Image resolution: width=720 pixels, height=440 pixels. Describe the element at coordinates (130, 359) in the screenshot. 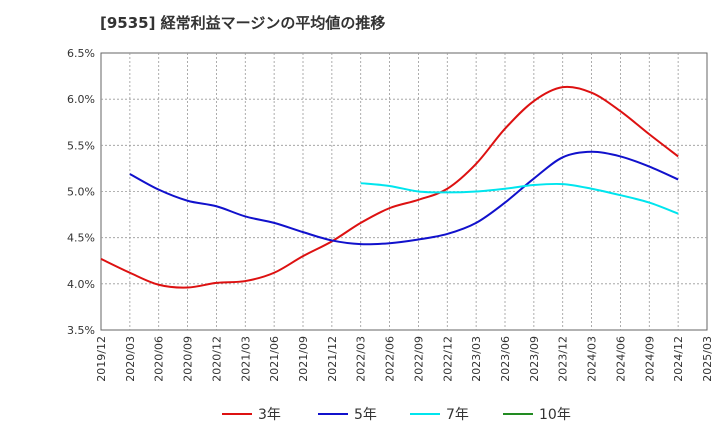

I see `x-tick-label: 2020/03` at that location.